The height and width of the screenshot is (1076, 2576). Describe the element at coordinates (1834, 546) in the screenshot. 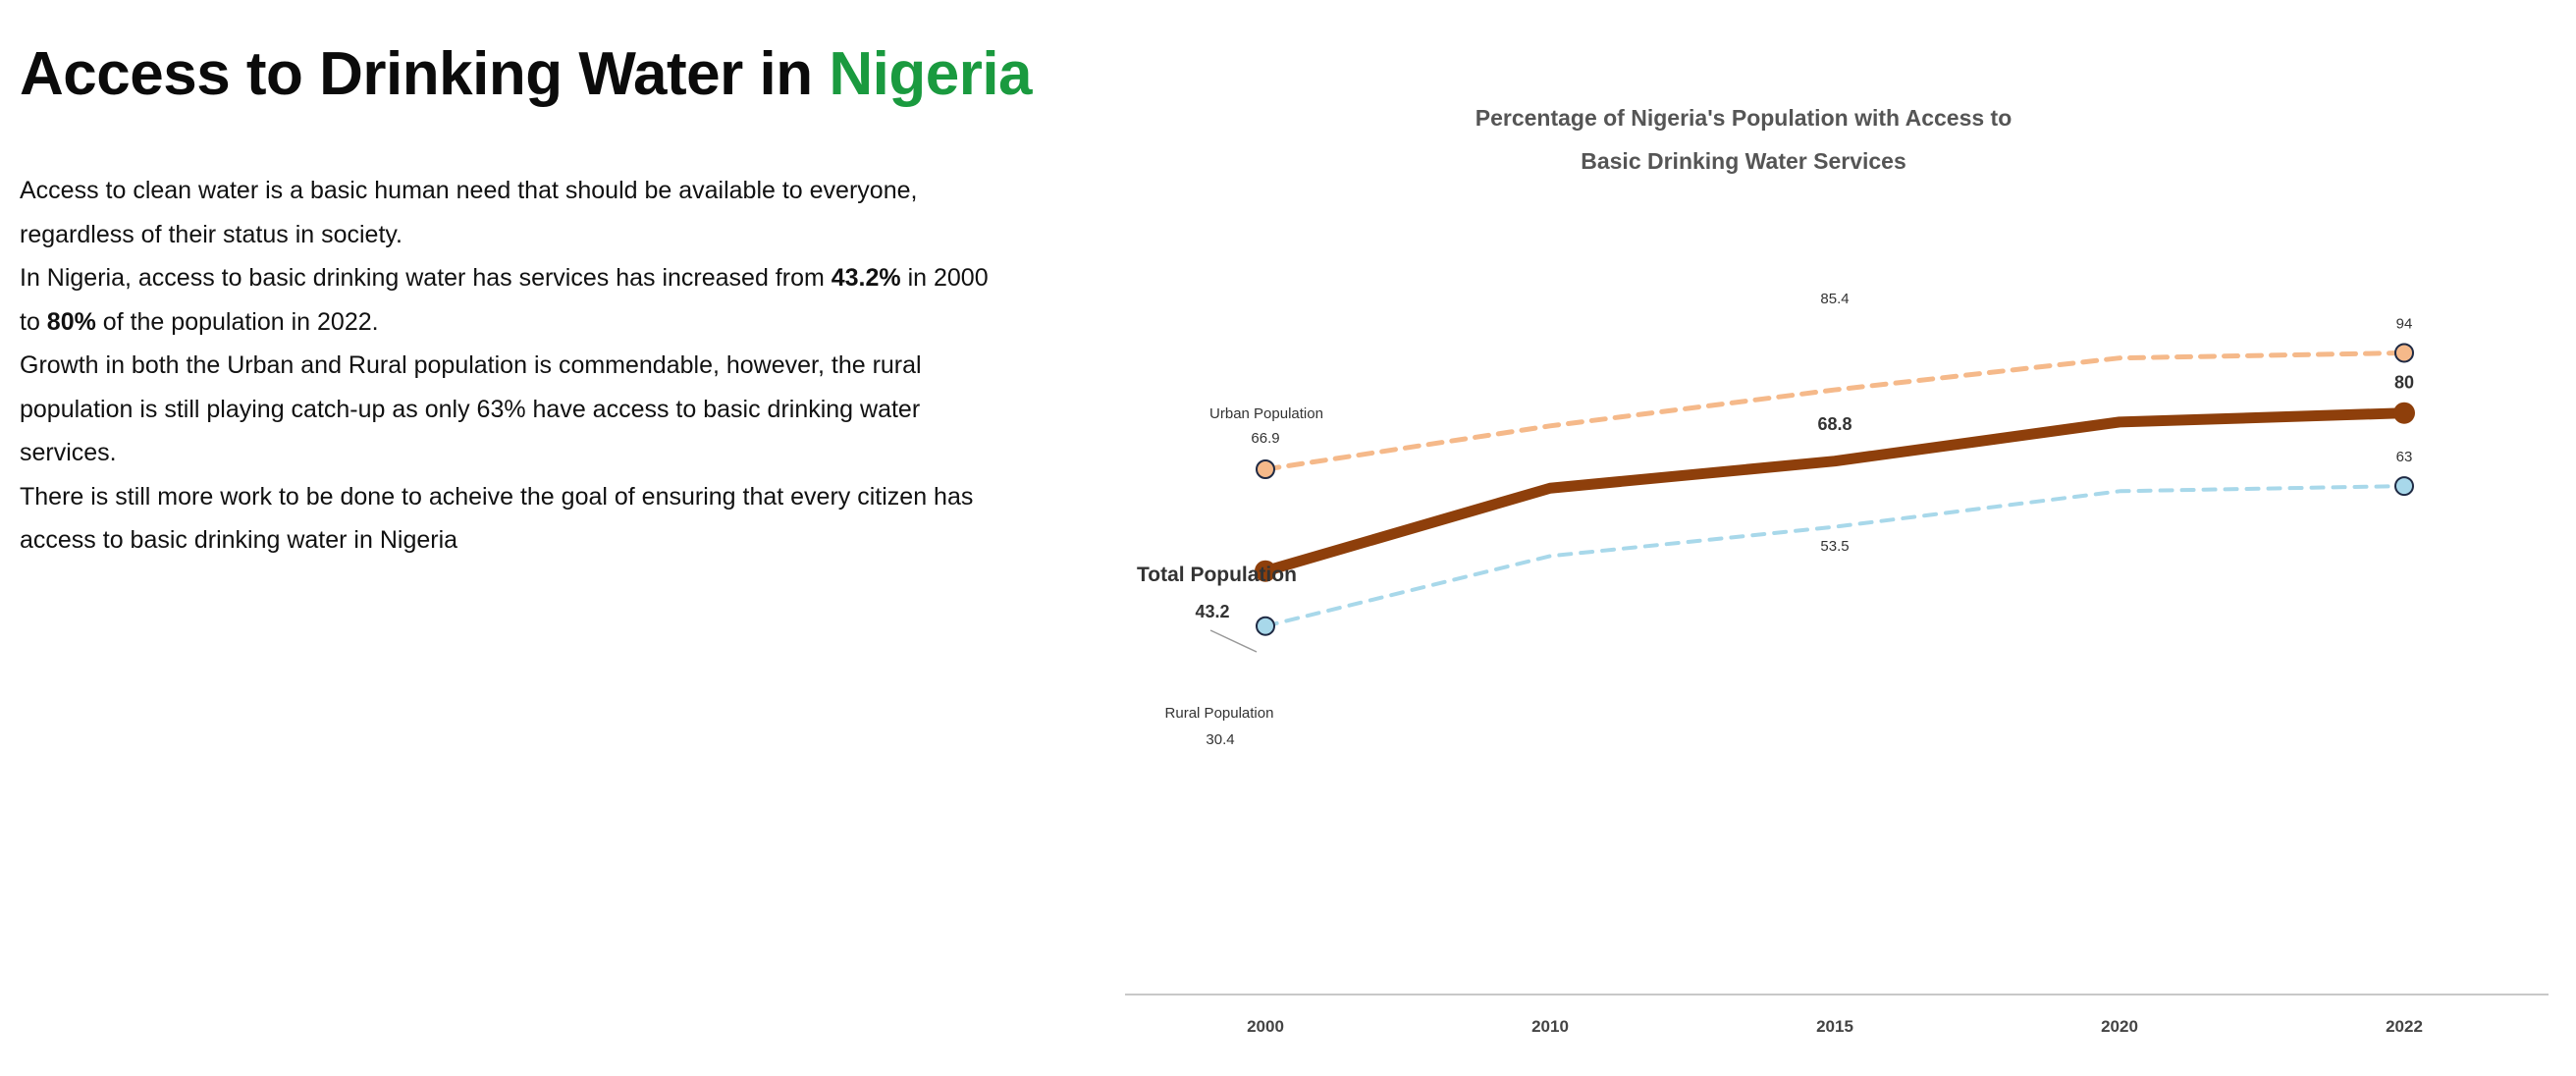

I see `data-label: 53.5` at that location.